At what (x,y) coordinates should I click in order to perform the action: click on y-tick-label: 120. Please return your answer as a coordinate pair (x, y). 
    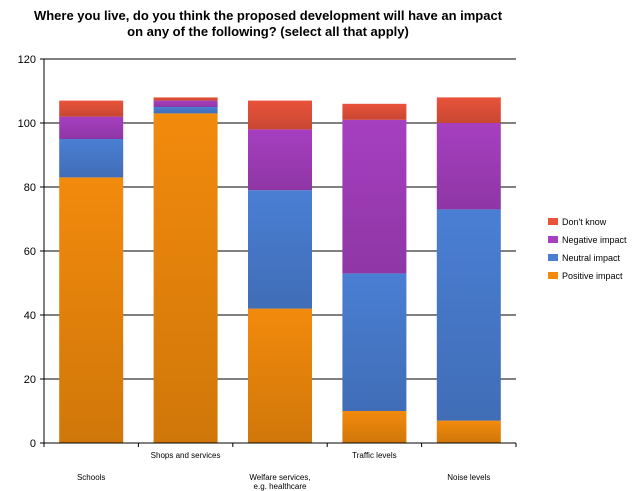
    Looking at the image, I should click on (27, 60).